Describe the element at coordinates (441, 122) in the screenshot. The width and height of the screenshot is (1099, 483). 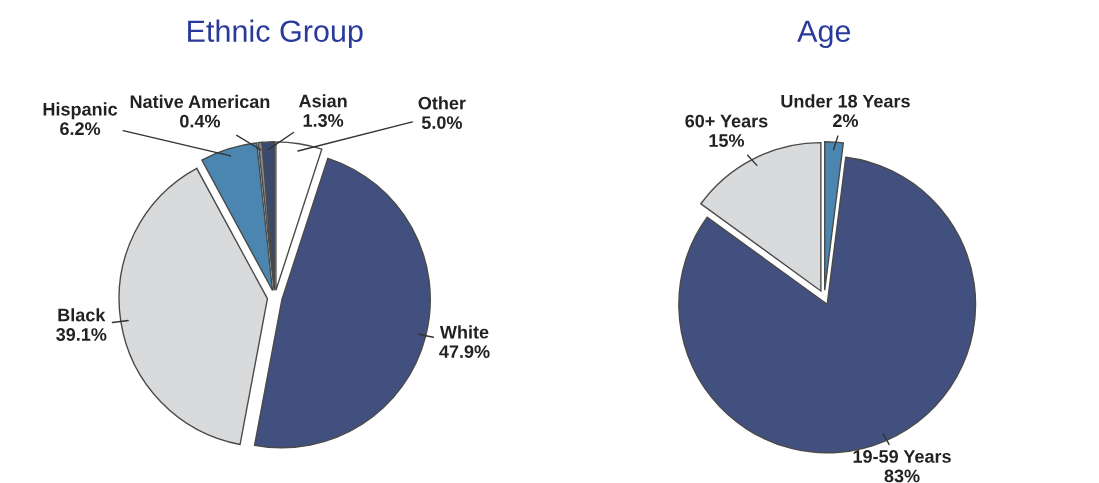
I see `data-label: 5.0%` at that location.